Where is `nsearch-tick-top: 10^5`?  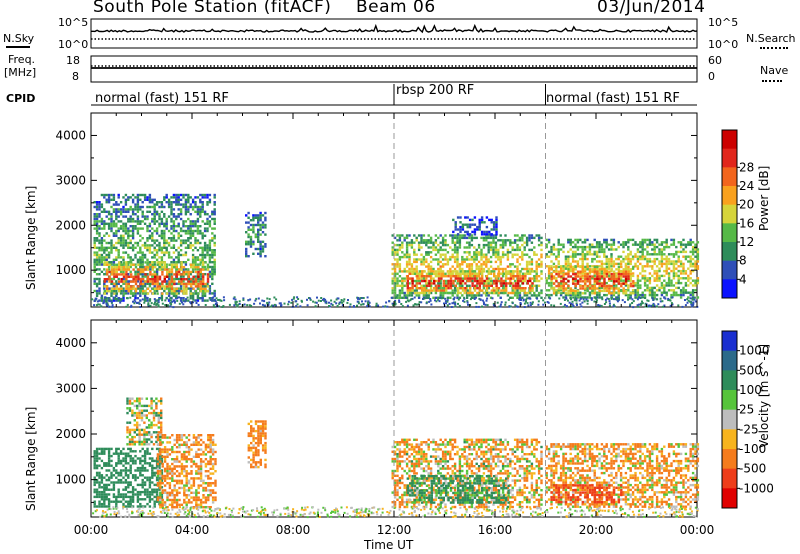
nsearch-tick-top: 10^5 is located at coordinates (723, 22).